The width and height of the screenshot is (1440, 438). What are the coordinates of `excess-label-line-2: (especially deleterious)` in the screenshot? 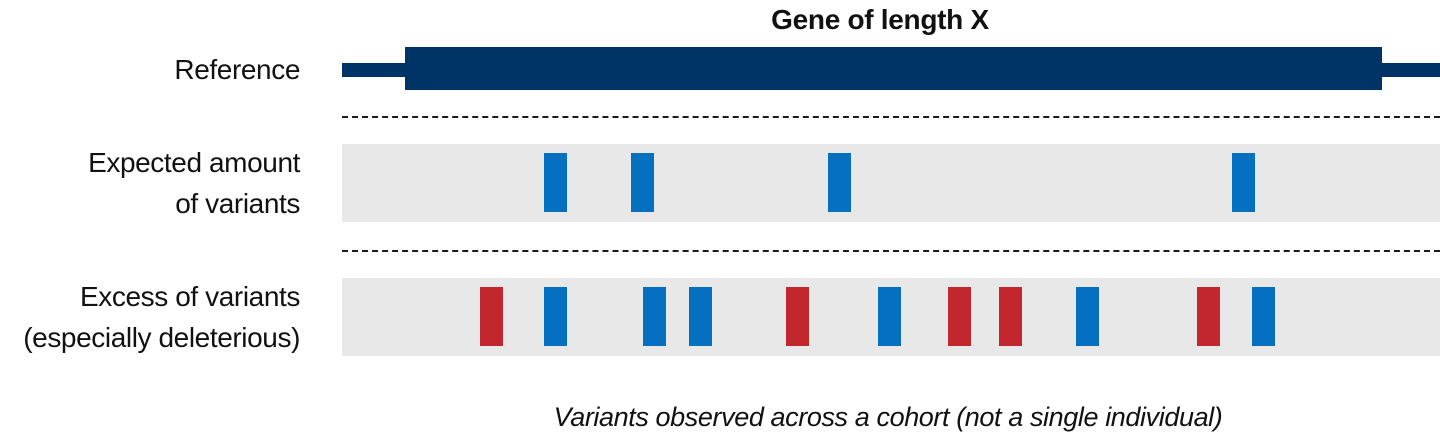 It's located at (161, 337).